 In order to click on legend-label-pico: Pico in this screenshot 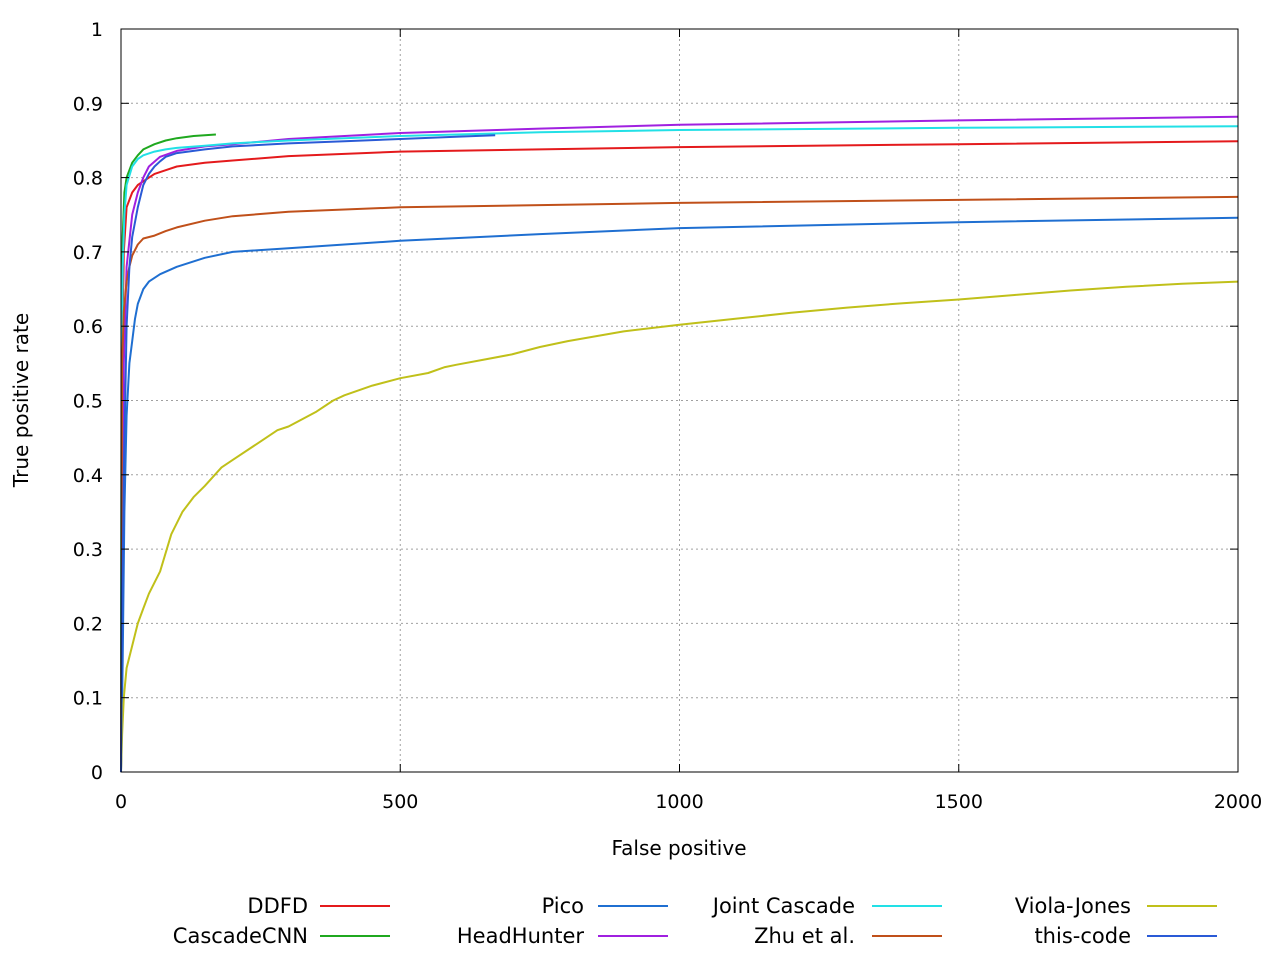, I will do `click(563, 906)`.